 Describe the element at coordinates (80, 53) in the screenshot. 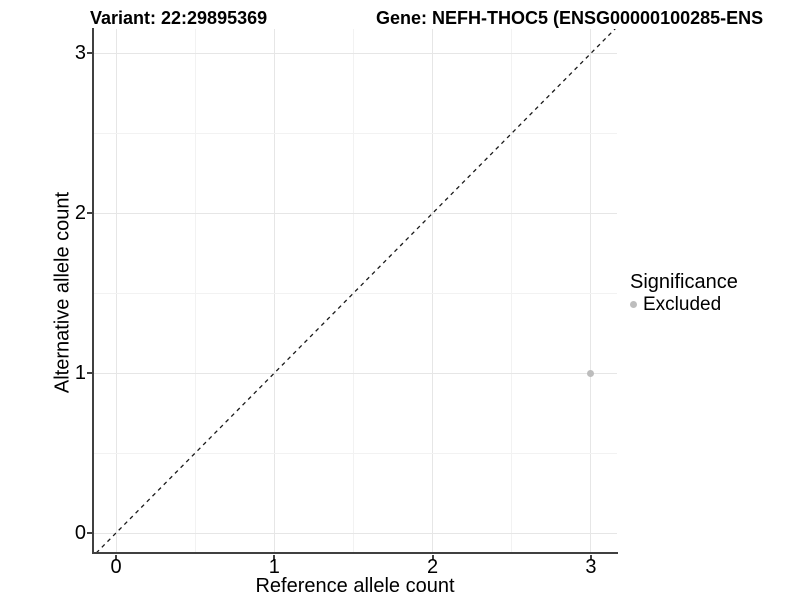

I see `y-tick-label: 3` at that location.